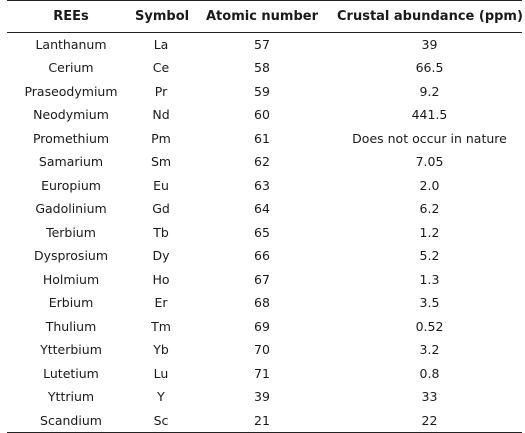 The width and height of the screenshot is (525, 433). Describe the element at coordinates (161, 185) in the screenshot. I see `symbol-cell: Eu` at that location.